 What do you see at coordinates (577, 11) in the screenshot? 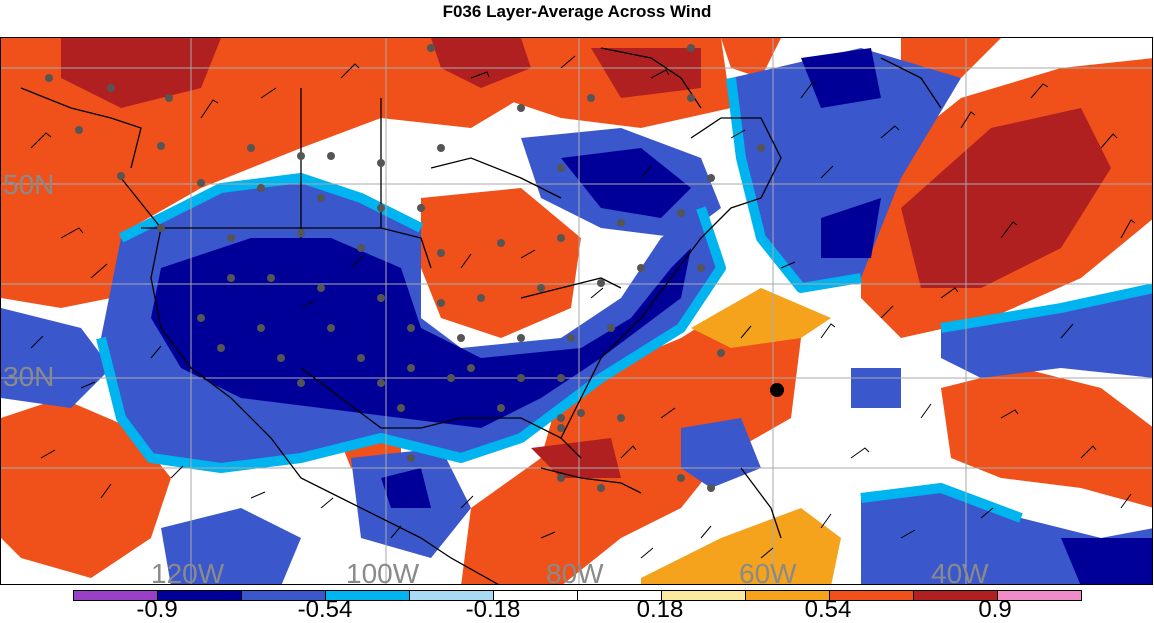
I see `map-title: F036 Layer-Average Across Wind` at bounding box center [577, 11].